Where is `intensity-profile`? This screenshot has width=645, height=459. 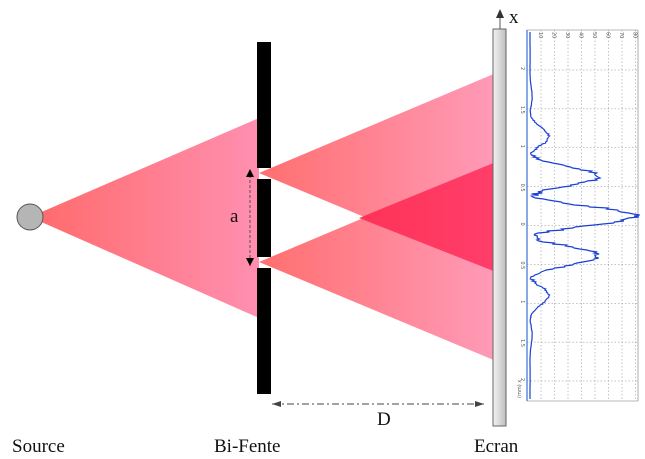
intensity-profile is located at coordinates (584, 215).